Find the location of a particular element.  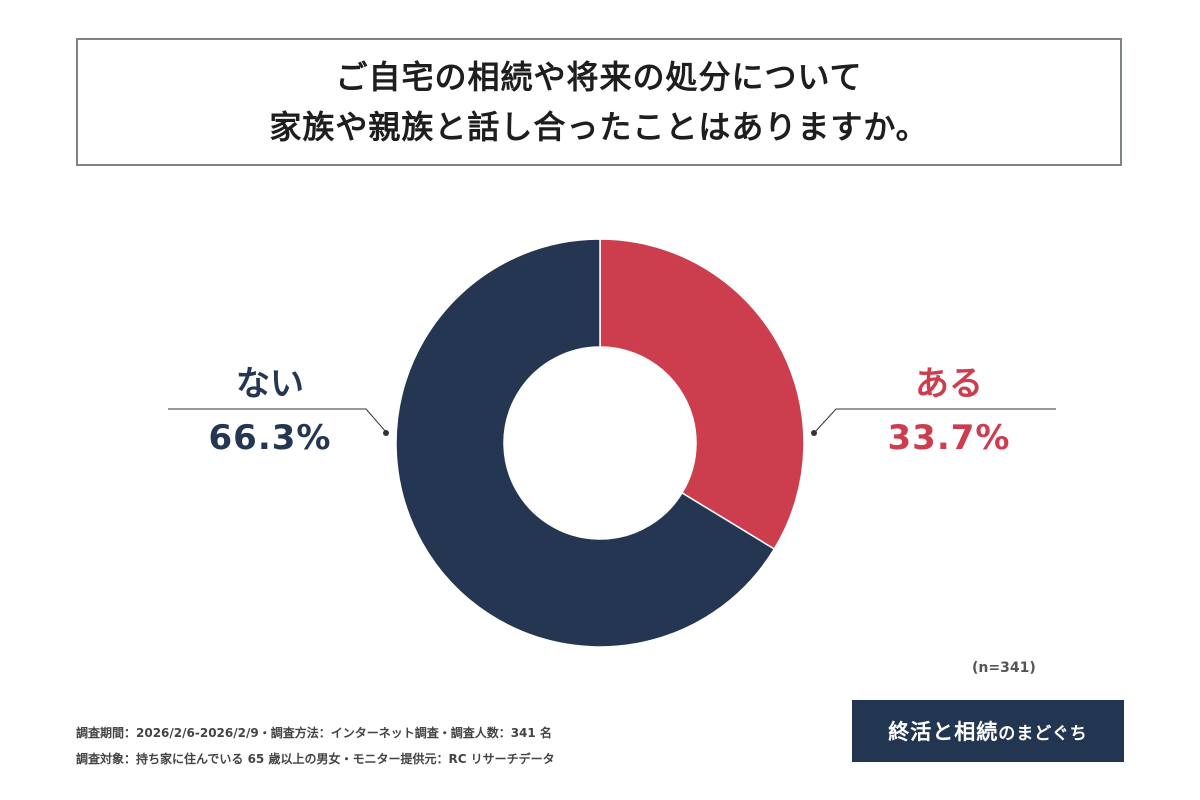

title-line-1: ご自宅の相続や将来の処分について is located at coordinates (599, 77).